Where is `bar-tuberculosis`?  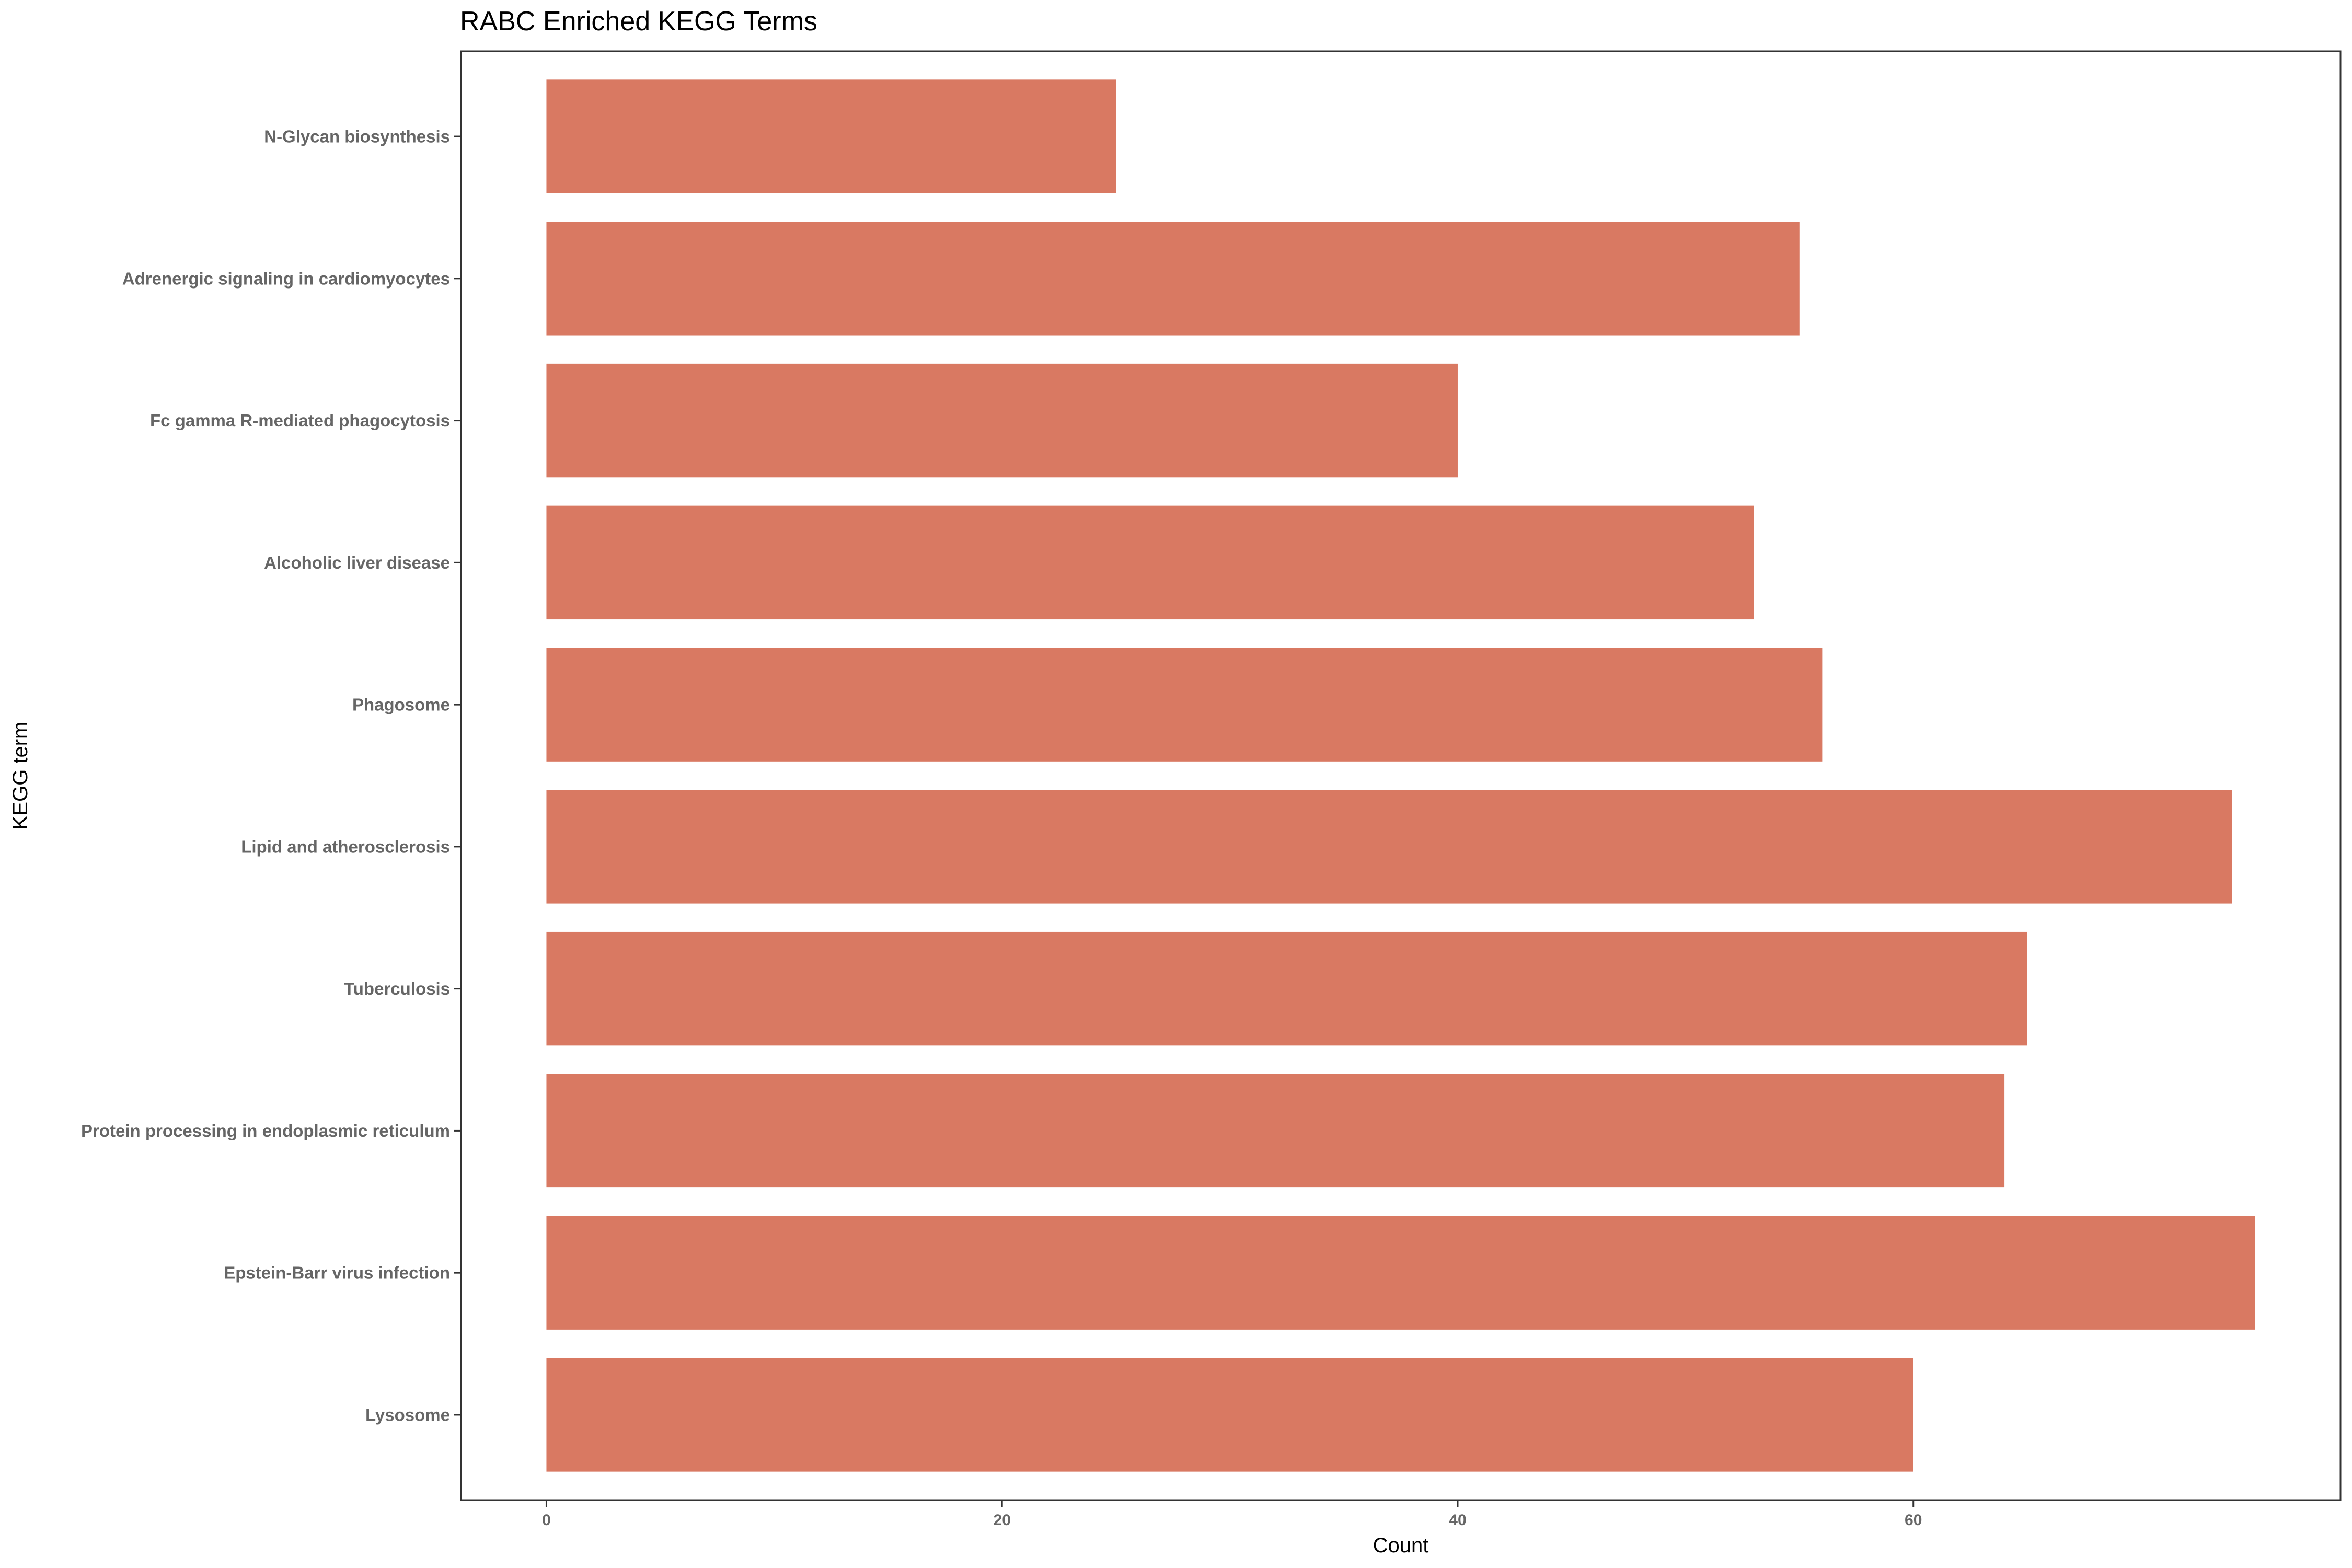
bar-tuberculosis is located at coordinates (1286, 988).